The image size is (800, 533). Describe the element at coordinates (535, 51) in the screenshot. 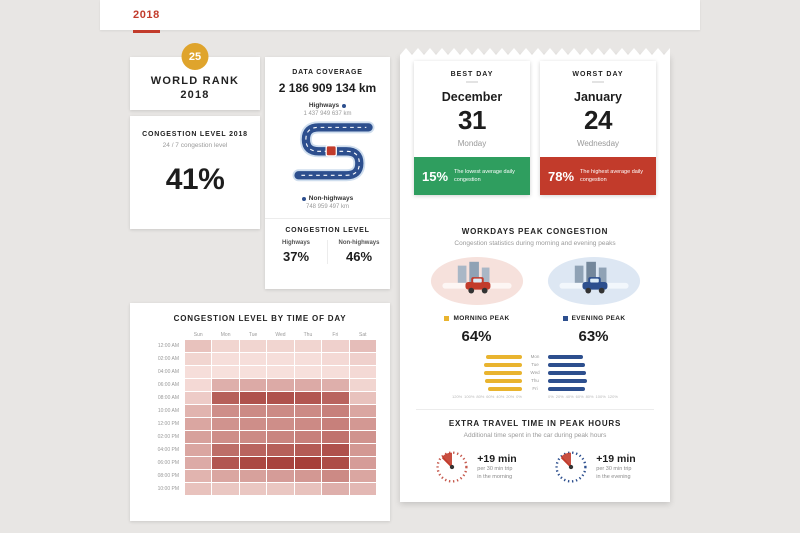

I see `paper-zigzag-edge` at that location.